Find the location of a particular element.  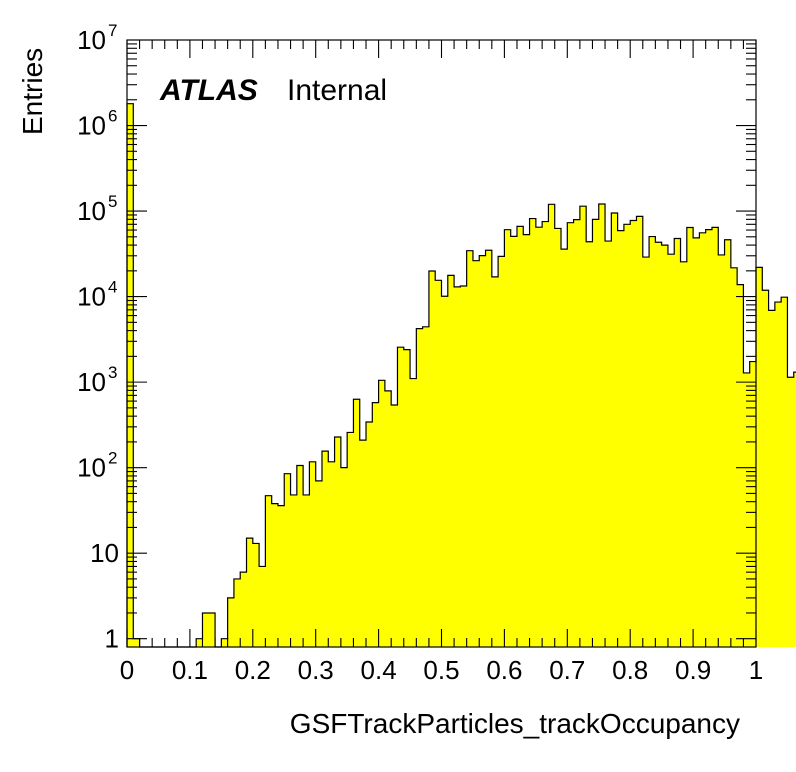

y-tick-label-exponent: 7 is located at coordinates (112, 30).